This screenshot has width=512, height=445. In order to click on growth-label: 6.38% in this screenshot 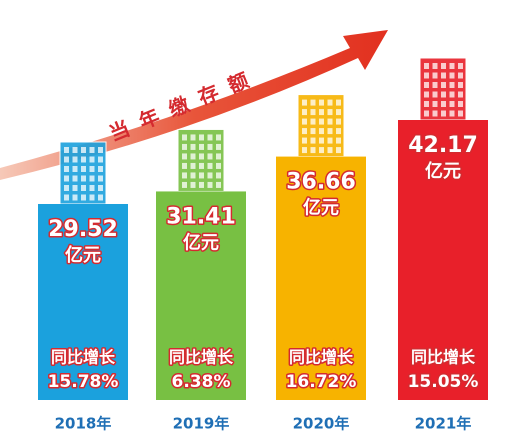, I will do `click(201, 382)`.